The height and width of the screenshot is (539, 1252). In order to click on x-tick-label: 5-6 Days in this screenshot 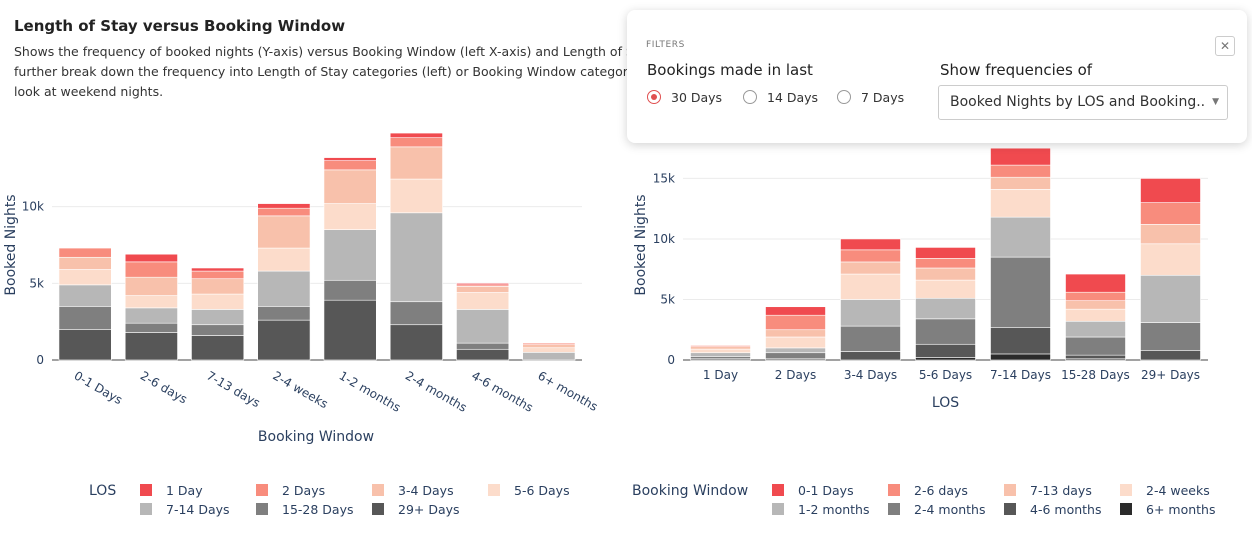, I will do `click(945, 375)`.